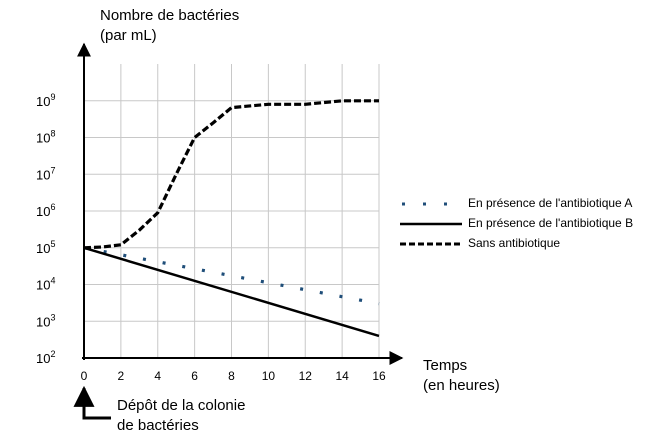  I want to click on y-tick-exponent: 3, so click(52, 317).